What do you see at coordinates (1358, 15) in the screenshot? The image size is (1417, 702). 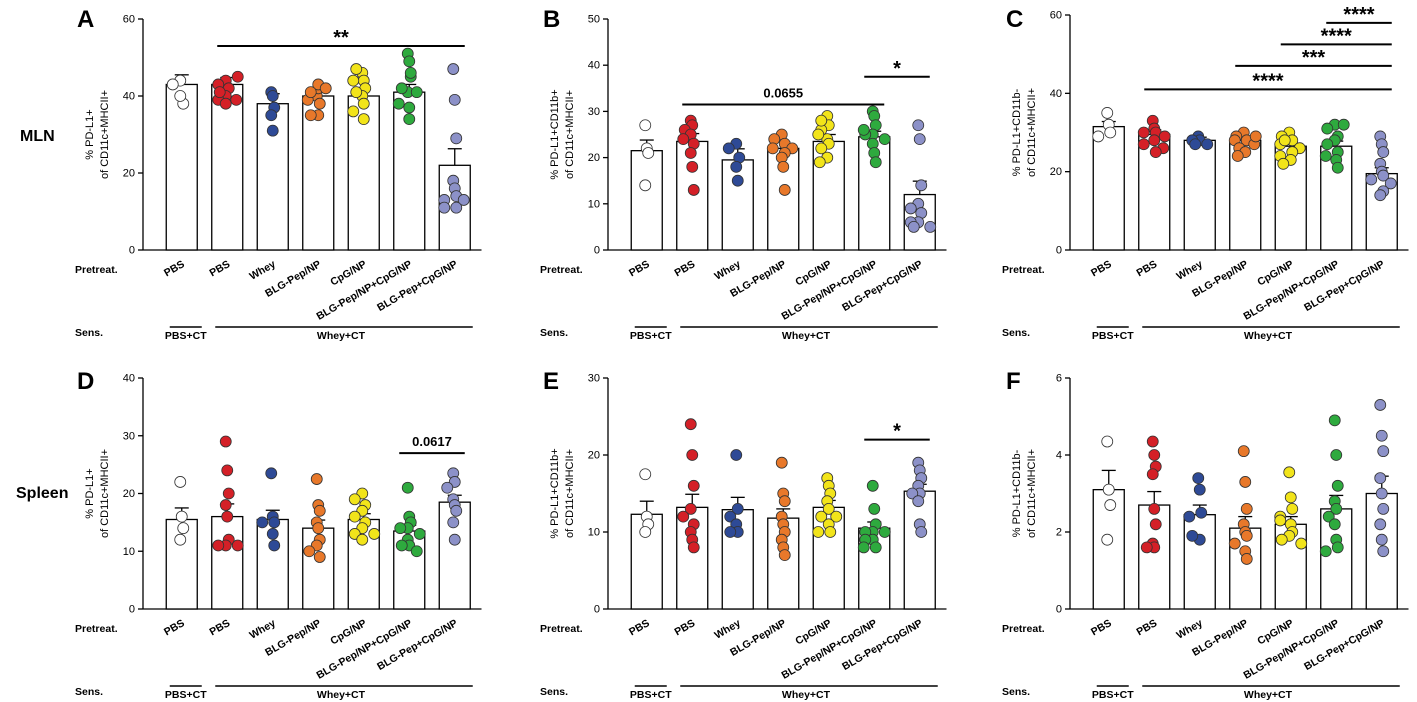 I see `significance-label: ****` at bounding box center [1358, 15].